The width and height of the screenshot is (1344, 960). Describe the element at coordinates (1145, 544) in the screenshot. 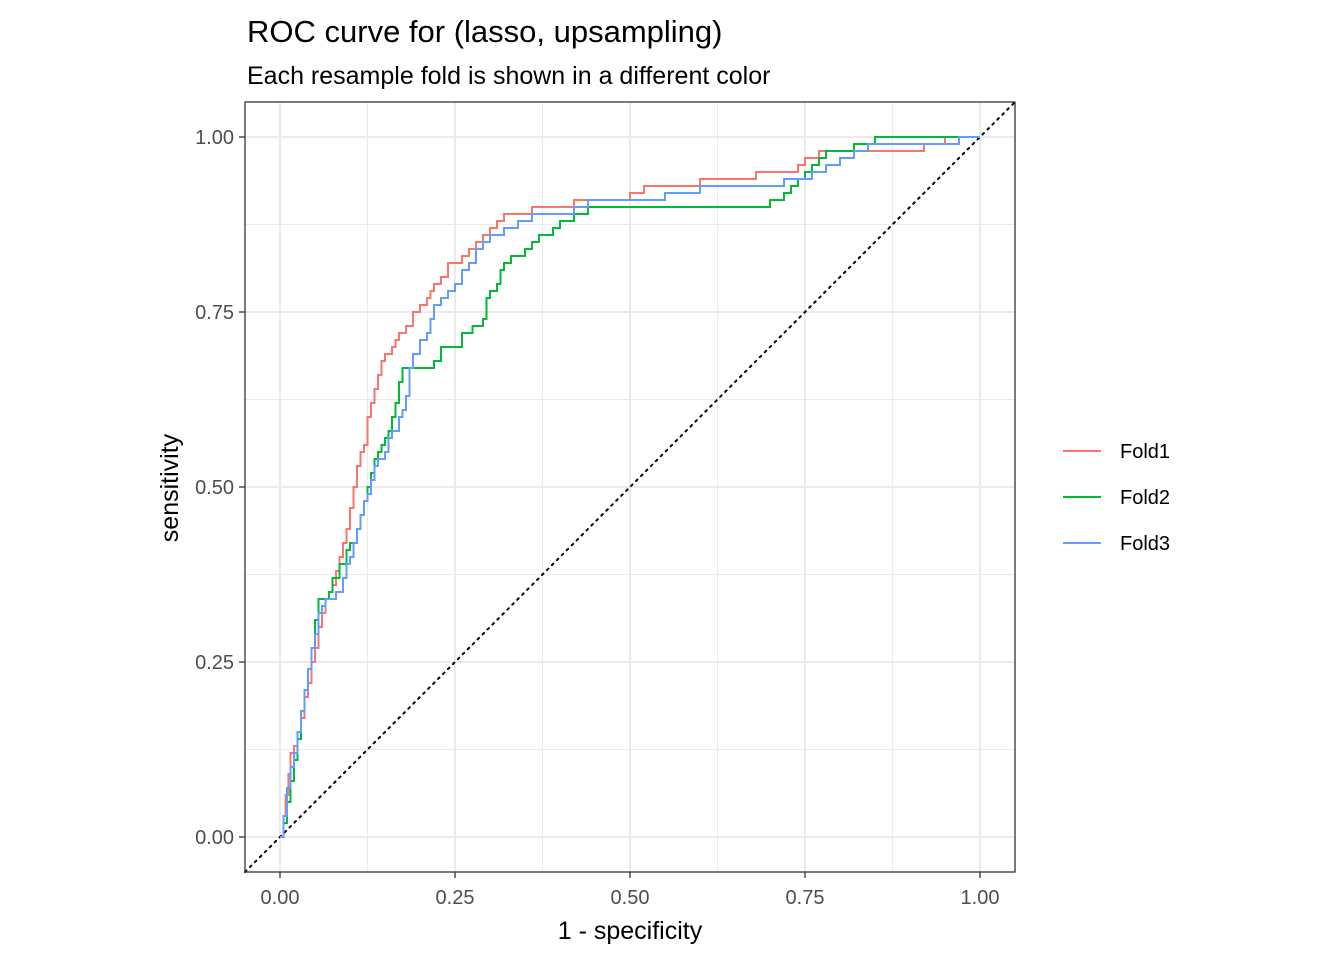

I see `legend-label-fold3: Fold3` at that location.